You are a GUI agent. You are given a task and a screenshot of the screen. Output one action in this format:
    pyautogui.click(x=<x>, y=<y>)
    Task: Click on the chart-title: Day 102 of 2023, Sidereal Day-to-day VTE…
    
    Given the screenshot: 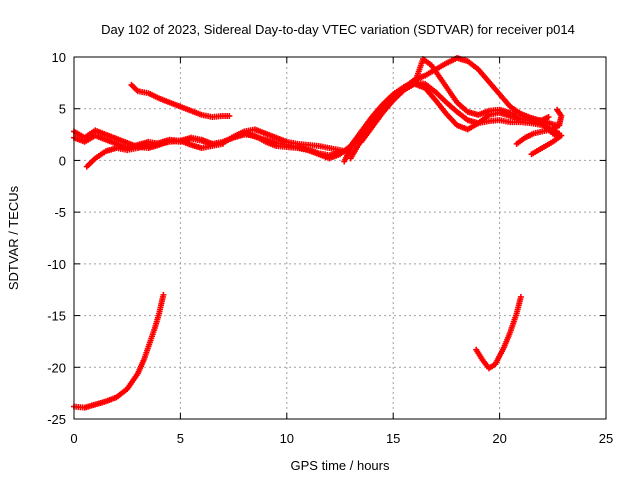 What is the action you would take?
    pyautogui.click(x=338, y=29)
    